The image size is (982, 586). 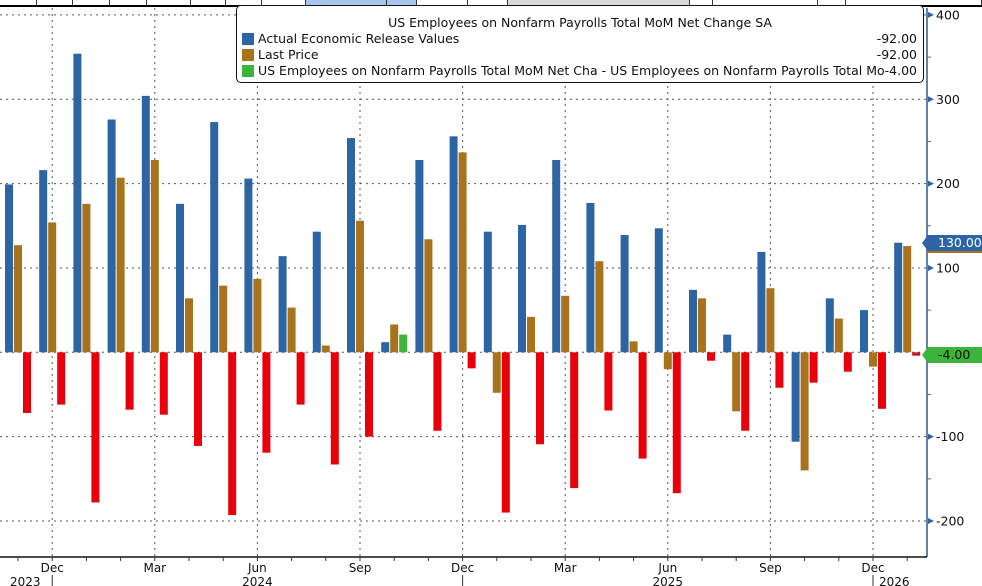 What do you see at coordinates (248, 55) in the screenshot?
I see `legend-swatch-brown` at bounding box center [248, 55].